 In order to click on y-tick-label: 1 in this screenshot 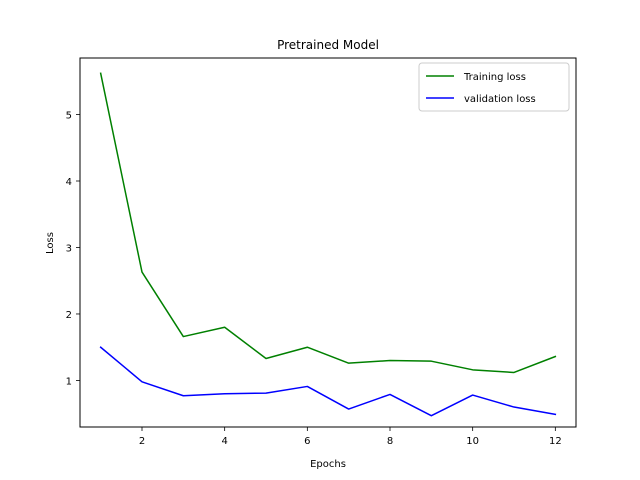, I will do `click(69, 381)`.